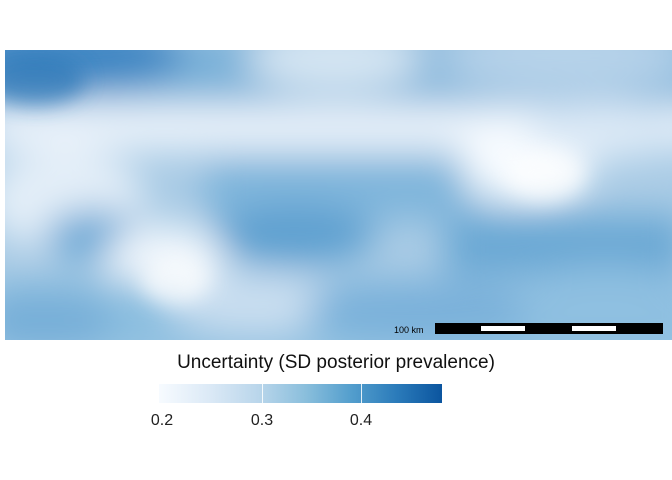 This screenshot has width=672, height=480. Describe the element at coordinates (336, 362) in the screenshot. I see `legend-title: Uncertainty (SD posterior prevalence)` at that location.